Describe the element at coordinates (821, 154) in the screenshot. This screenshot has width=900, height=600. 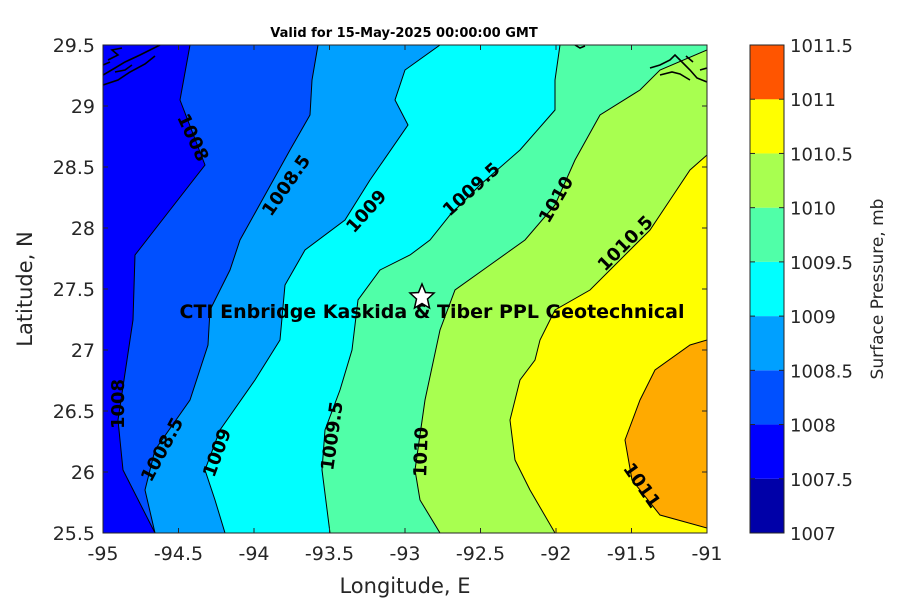
I see `colorbar-tick-label: 1010.5` at that location.